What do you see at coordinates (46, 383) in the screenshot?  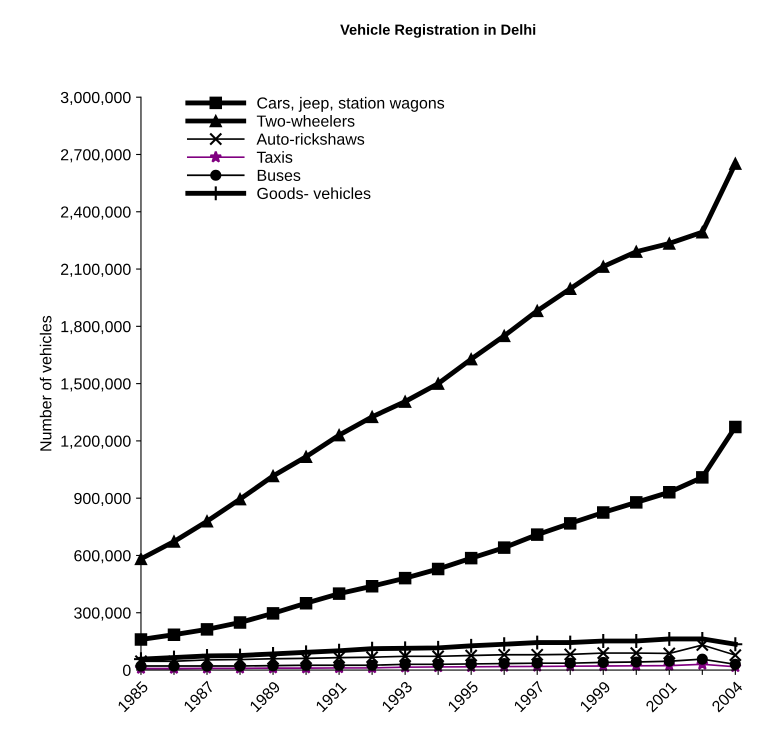 I see `y-axis-title: Number of vehicles` at bounding box center [46, 383].